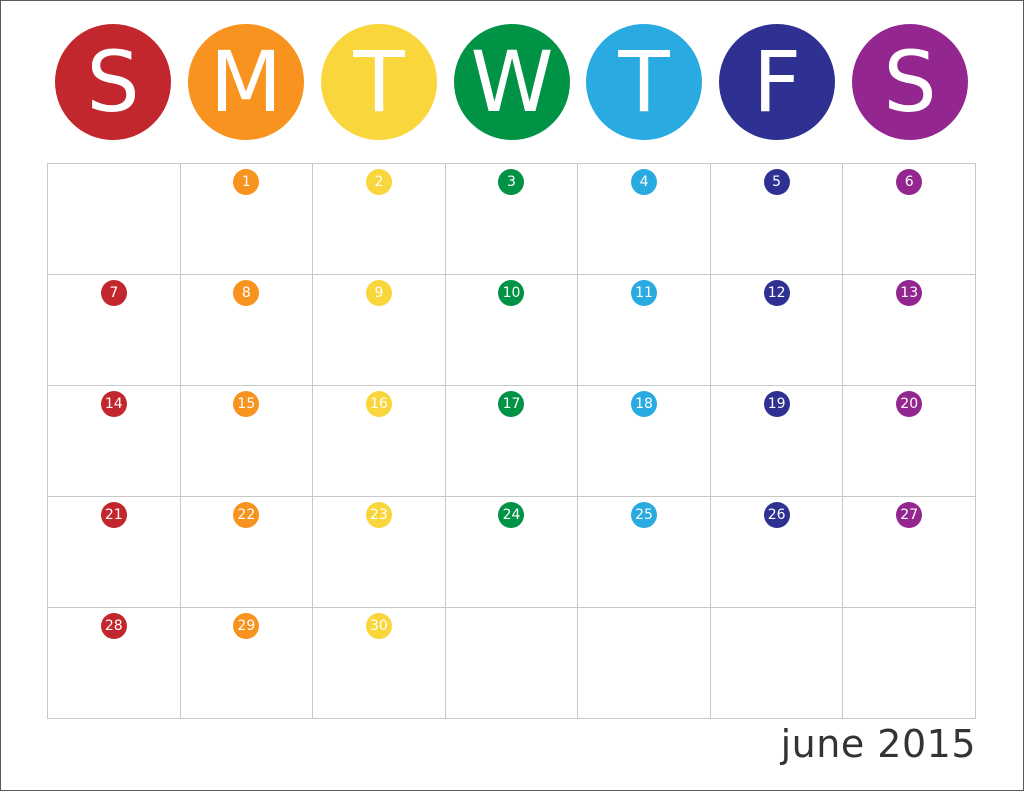 The height and width of the screenshot is (791, 1024). Describe the element at coordinates (378, 626) in the screenshot. I see `date-number: 30` at that location.